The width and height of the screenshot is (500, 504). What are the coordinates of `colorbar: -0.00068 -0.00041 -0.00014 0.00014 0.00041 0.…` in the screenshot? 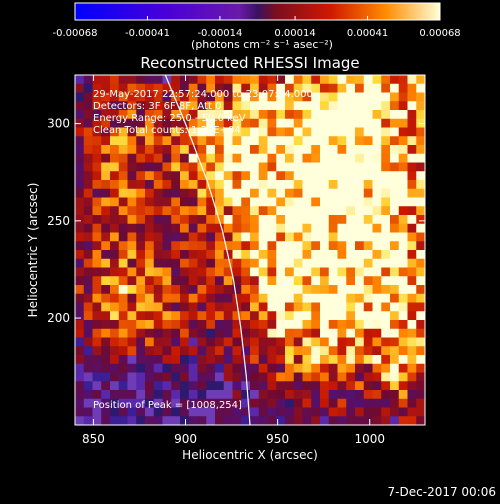 It's located at (257, 26).